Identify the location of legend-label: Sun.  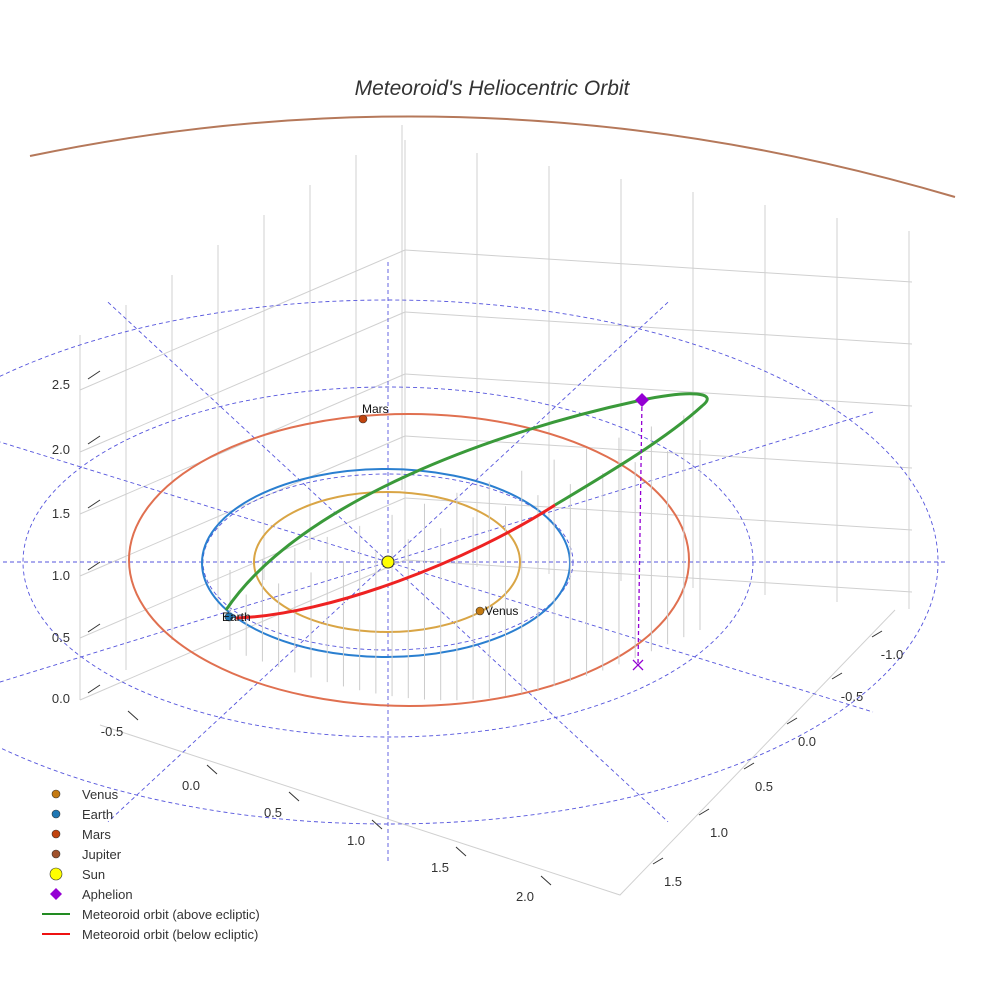
(93, 874).